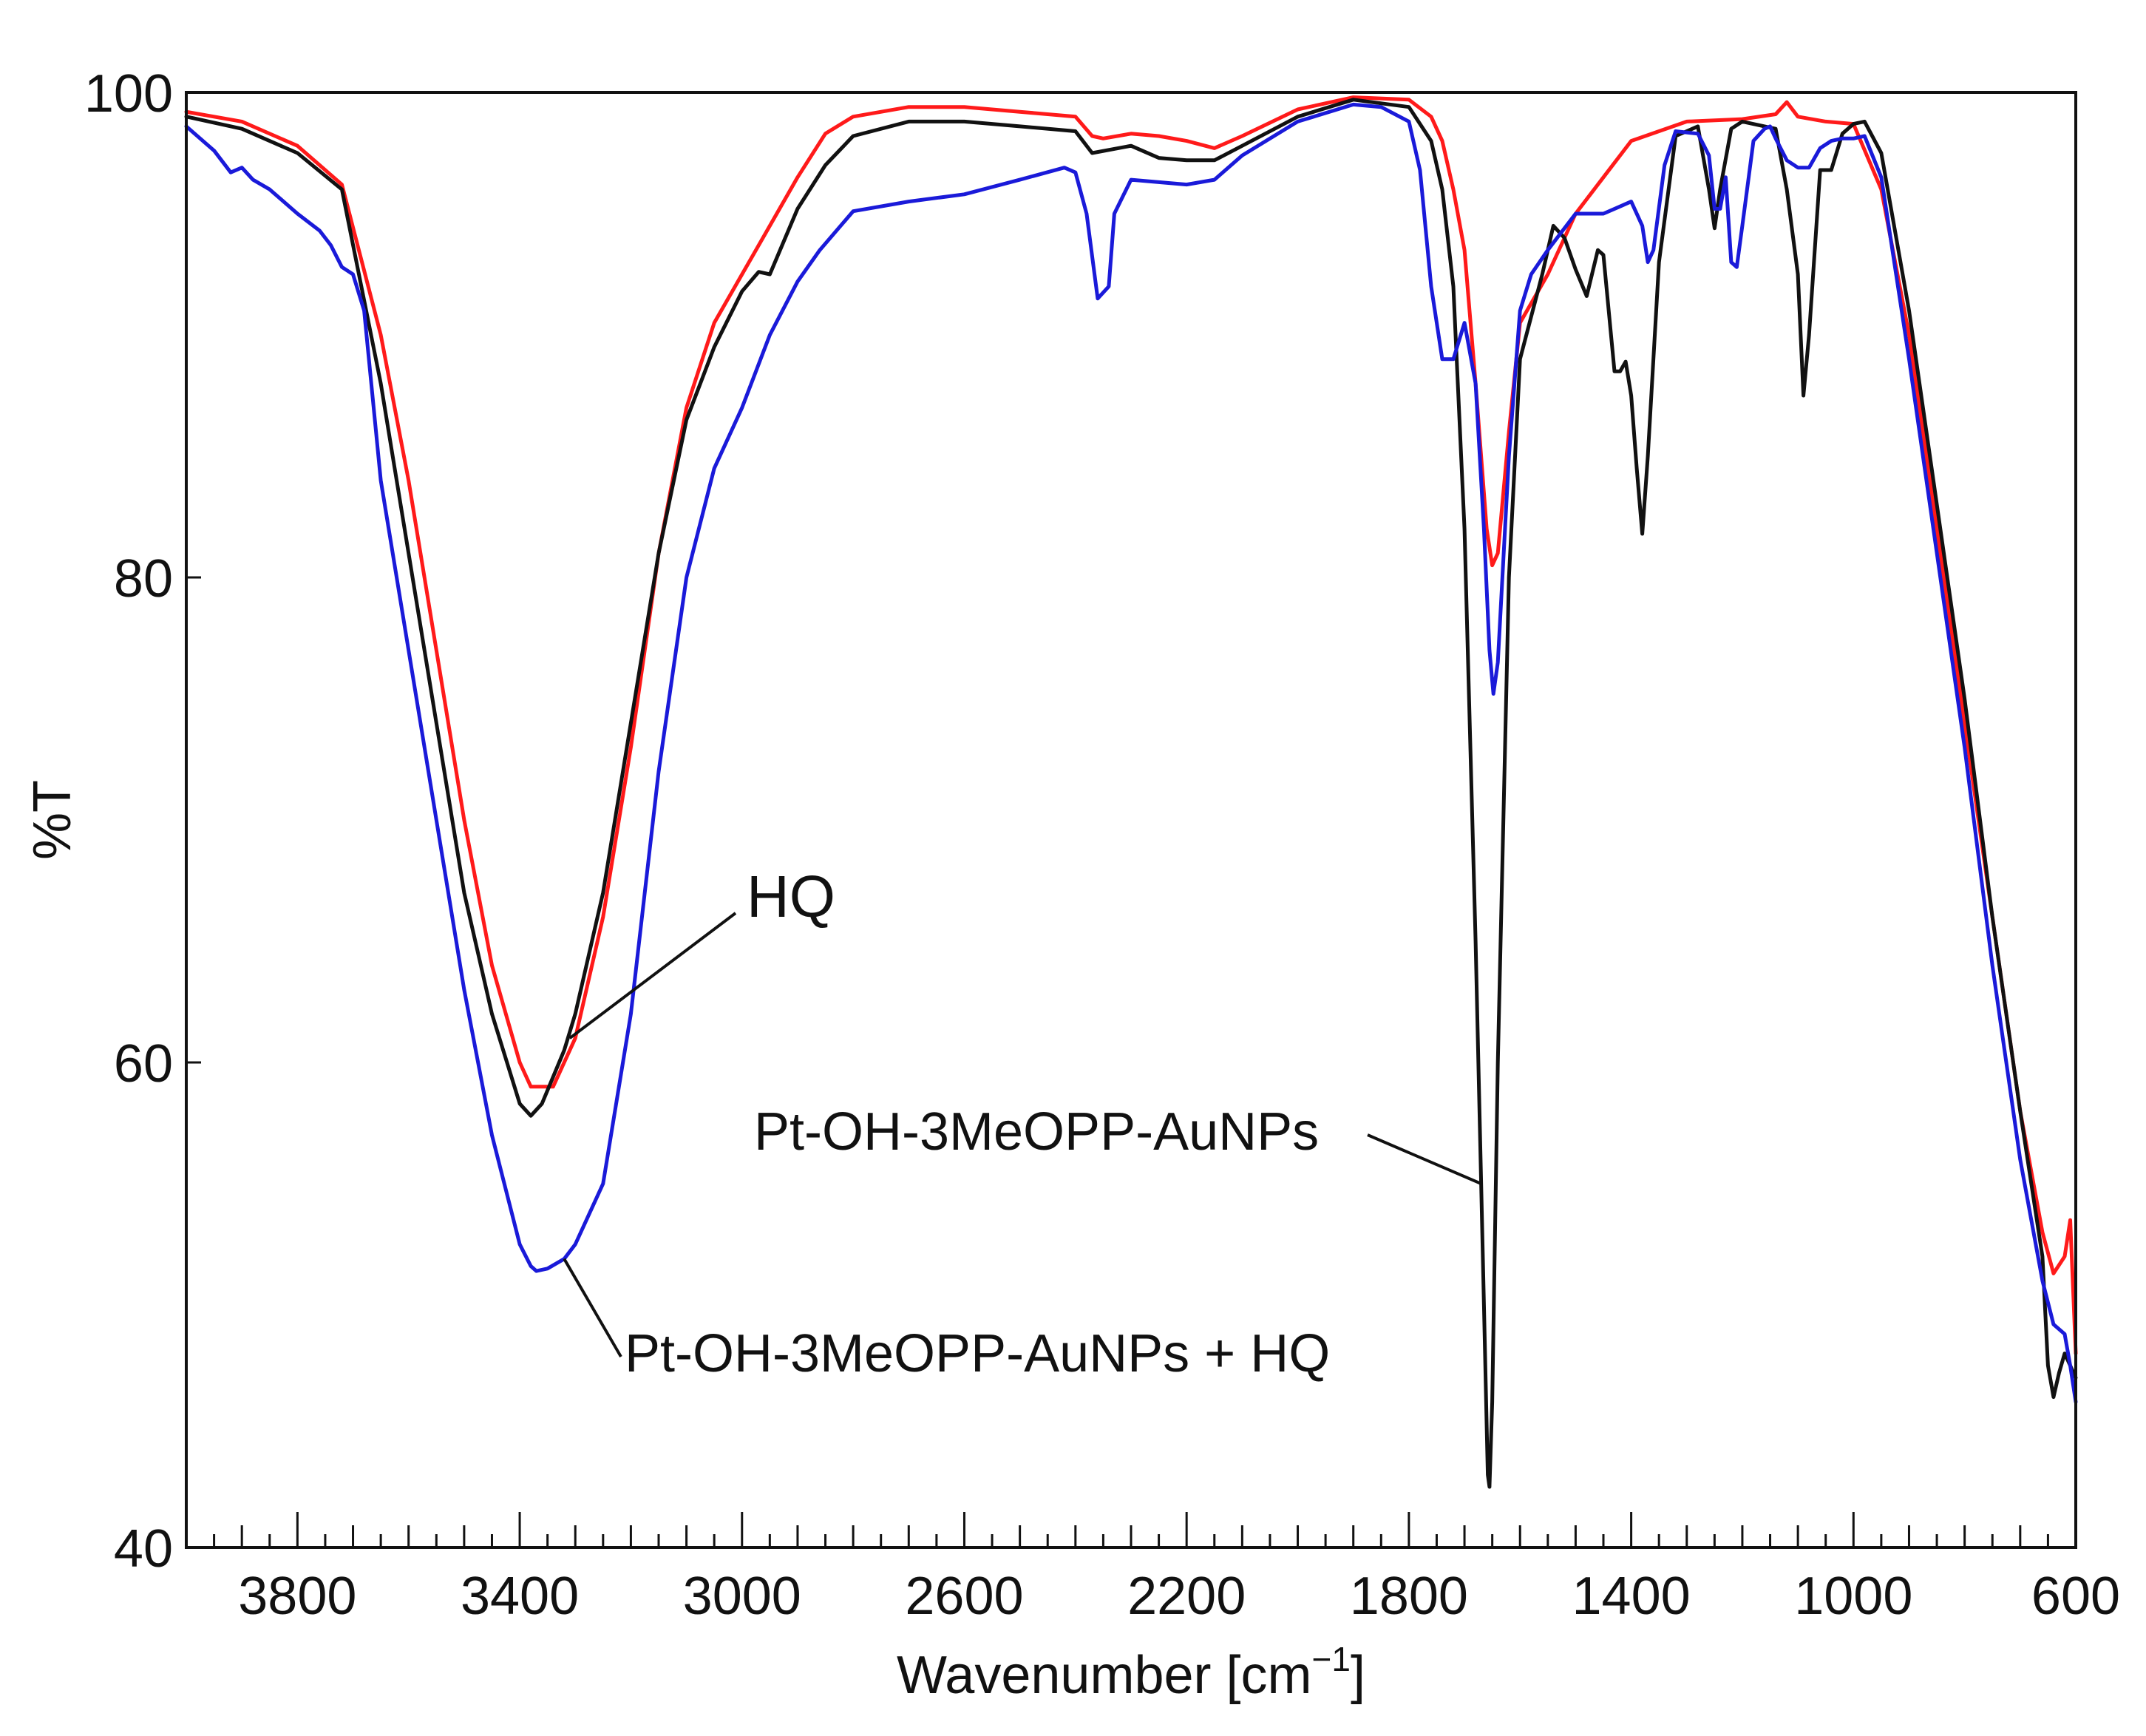 The width and height of the screenshot is (2146, 1736). I want to click on y-tick-label: 80, so click(143, 578).